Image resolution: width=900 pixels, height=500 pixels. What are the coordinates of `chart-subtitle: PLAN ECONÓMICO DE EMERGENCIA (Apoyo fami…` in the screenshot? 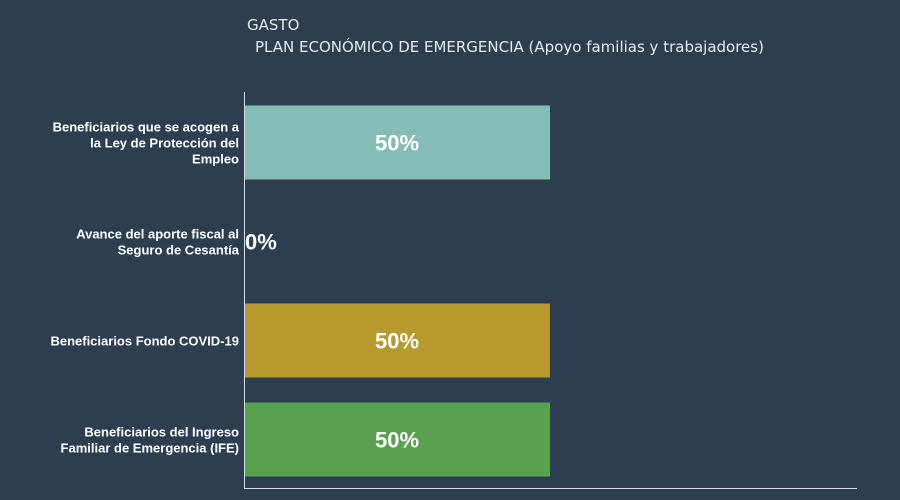 It's located at (509, 47).